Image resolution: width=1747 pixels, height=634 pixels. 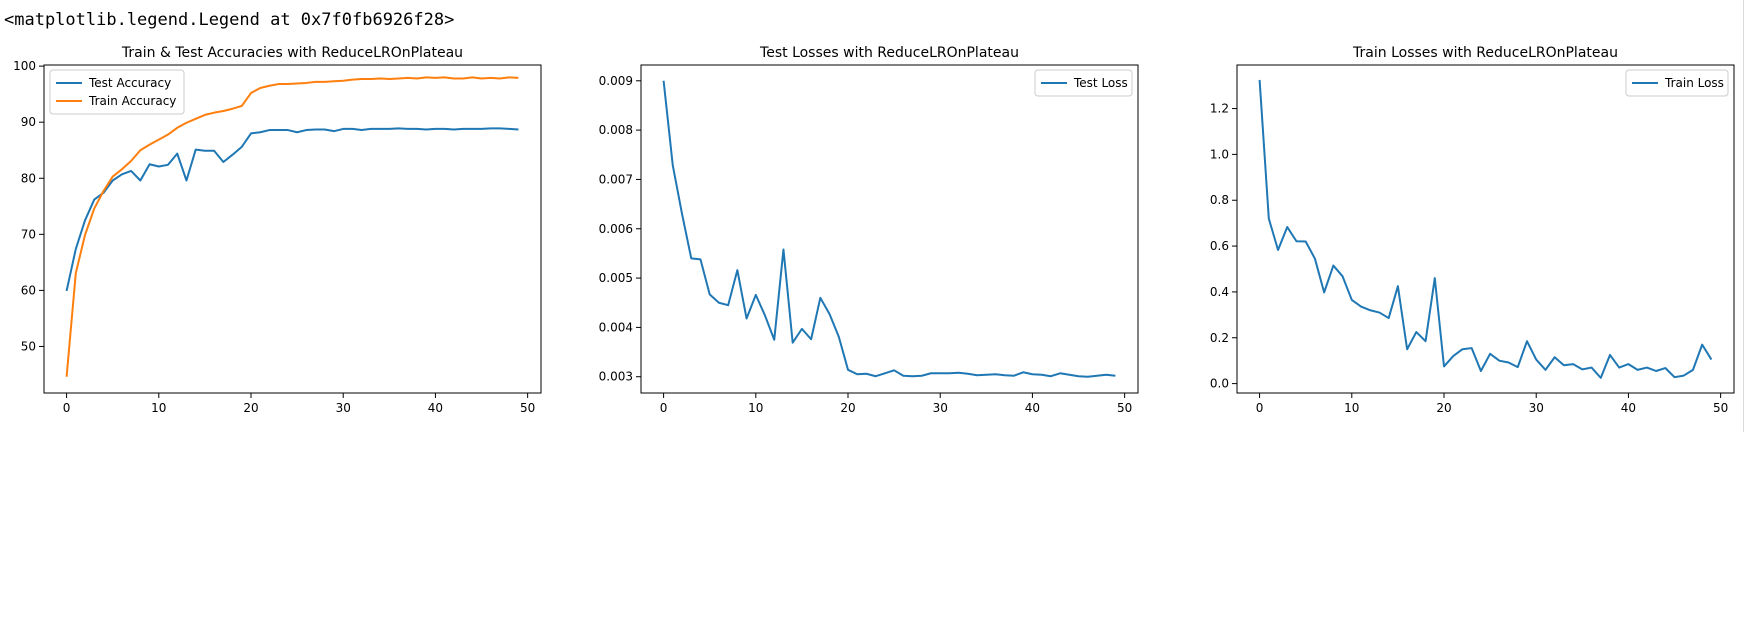 What do you see at coordinates (28, 122) in the screenshot?
I see `y-tick-label: 90` at bounding box center [28, 122].